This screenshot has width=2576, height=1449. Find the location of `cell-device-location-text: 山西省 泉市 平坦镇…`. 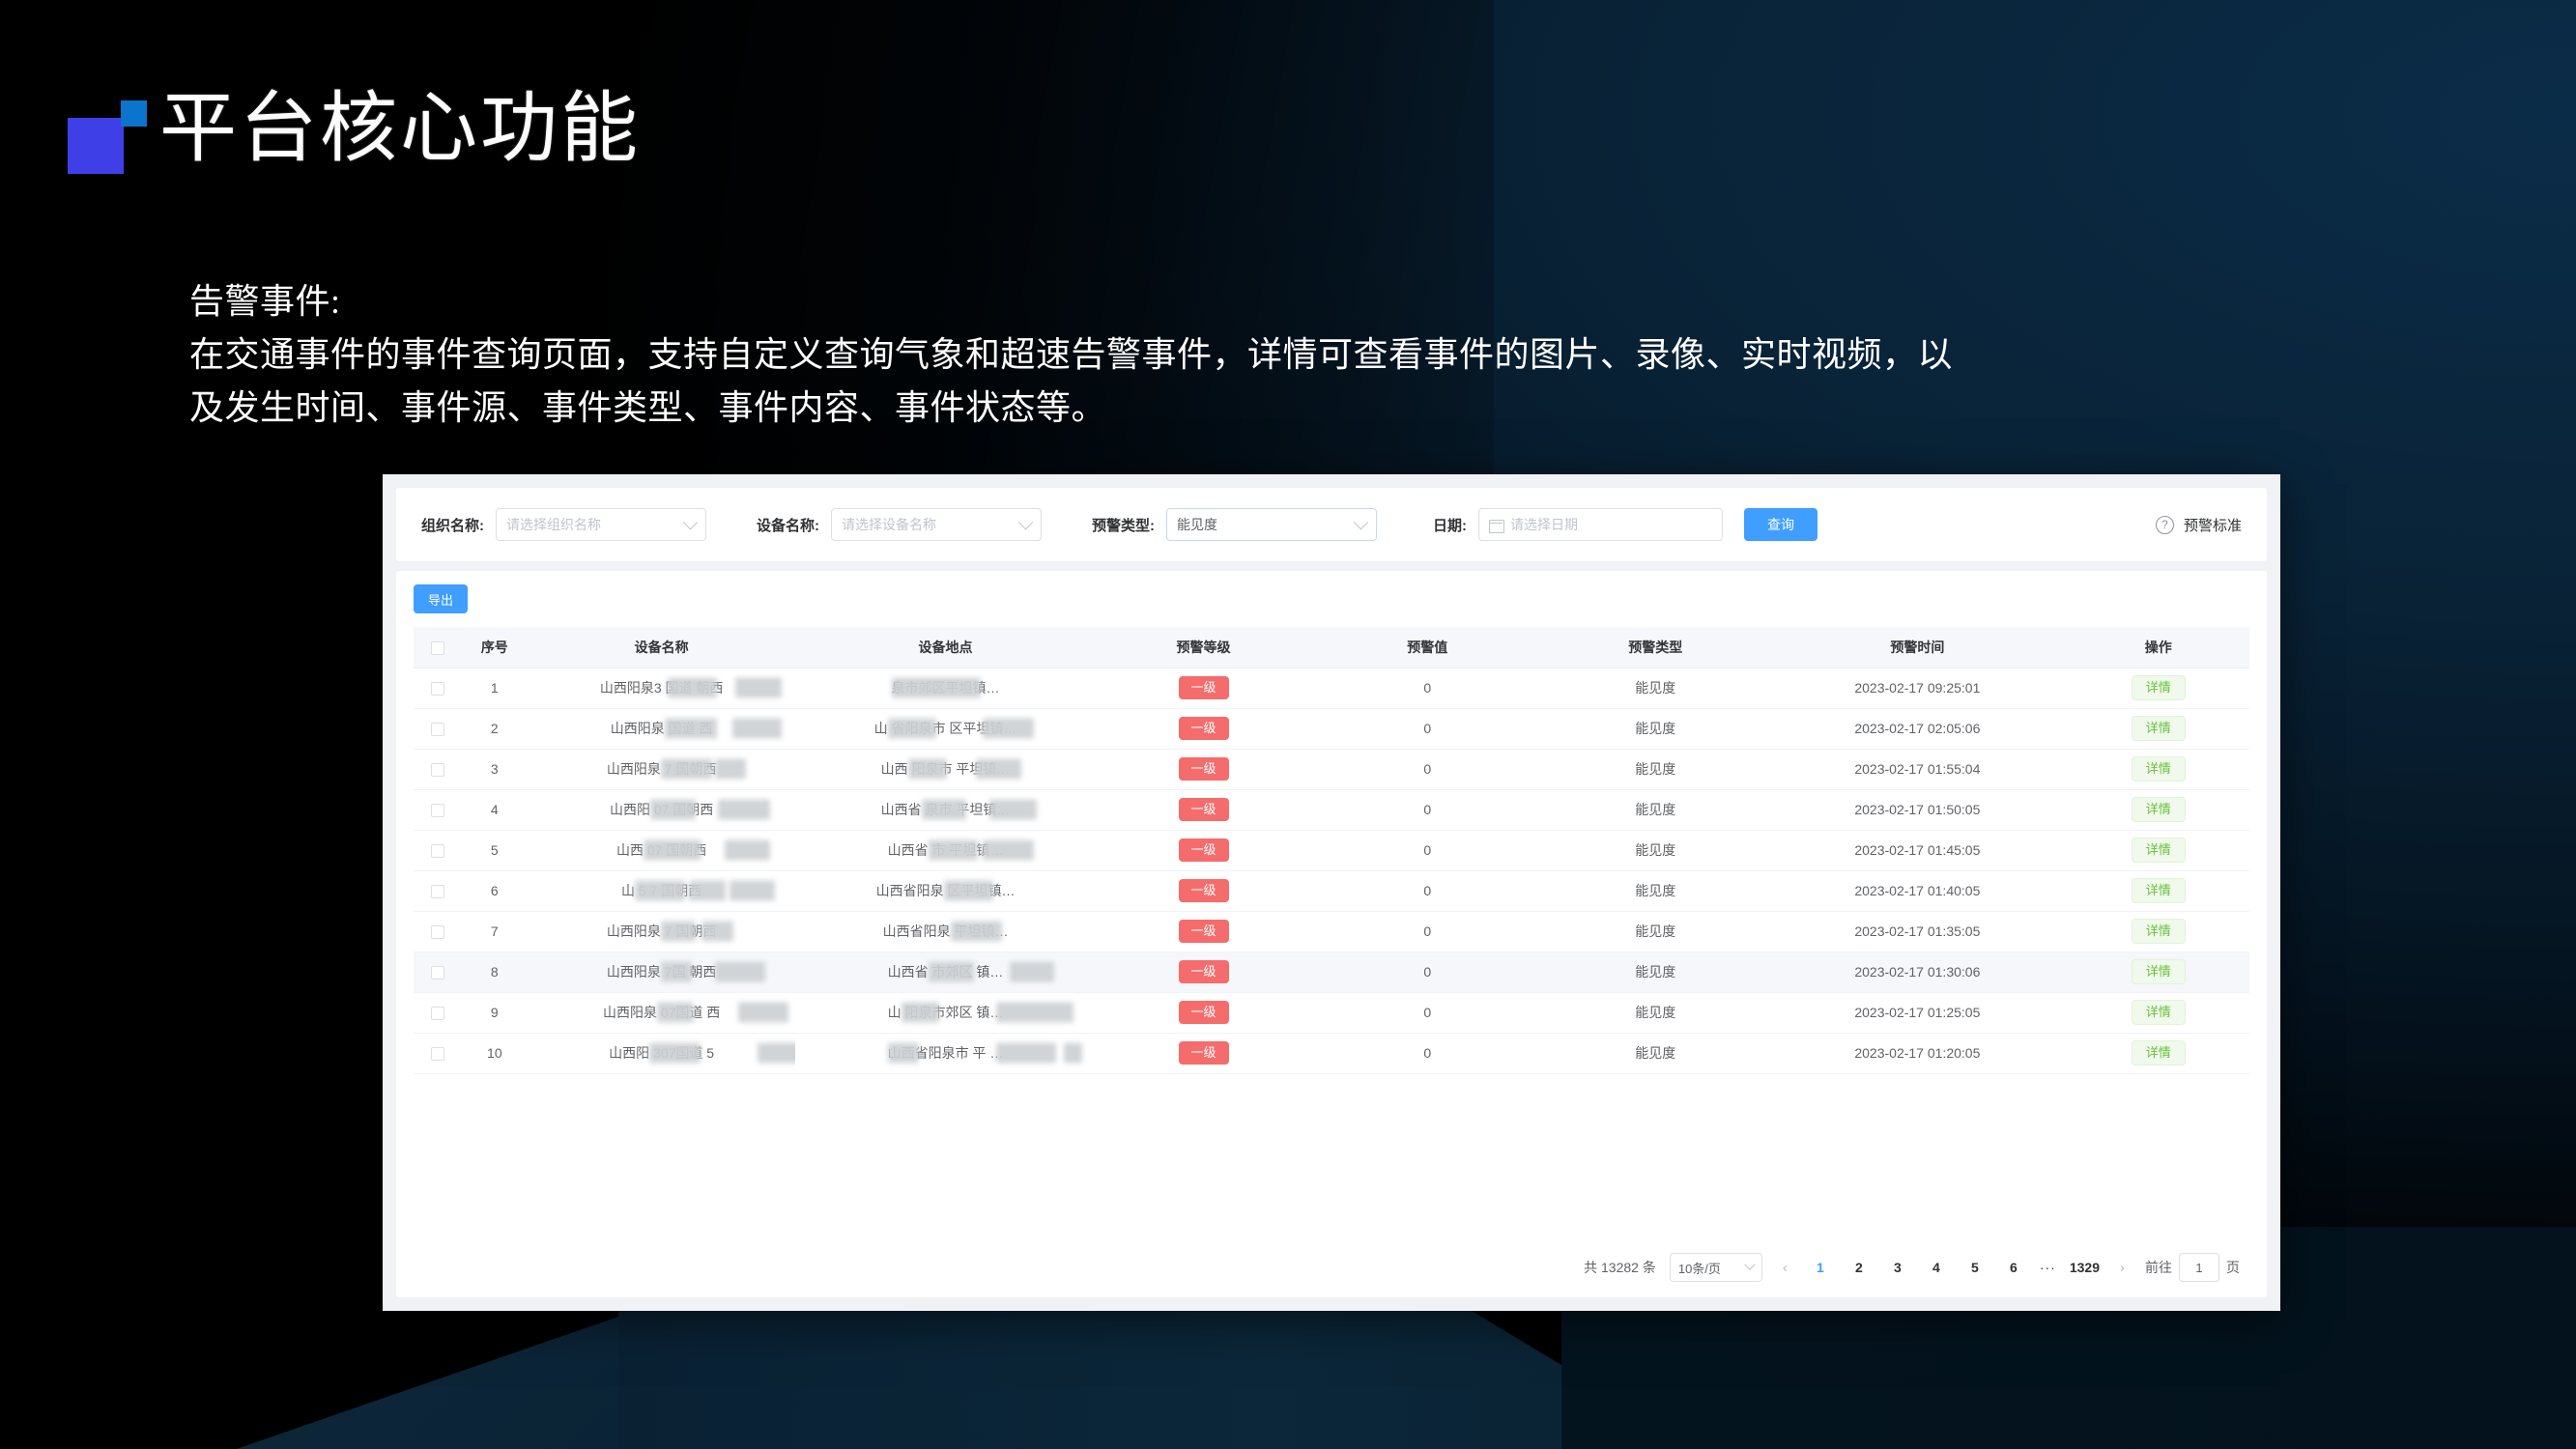

cell-device-location-text: 山西省 泉市 平坦镇… is located at coordinates (959, 809).